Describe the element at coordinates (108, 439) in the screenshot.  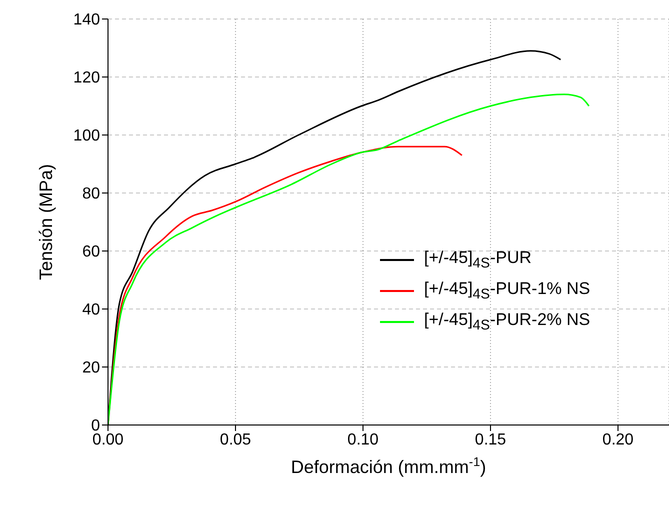
I see `x-tick-label: 0.00` at that location.